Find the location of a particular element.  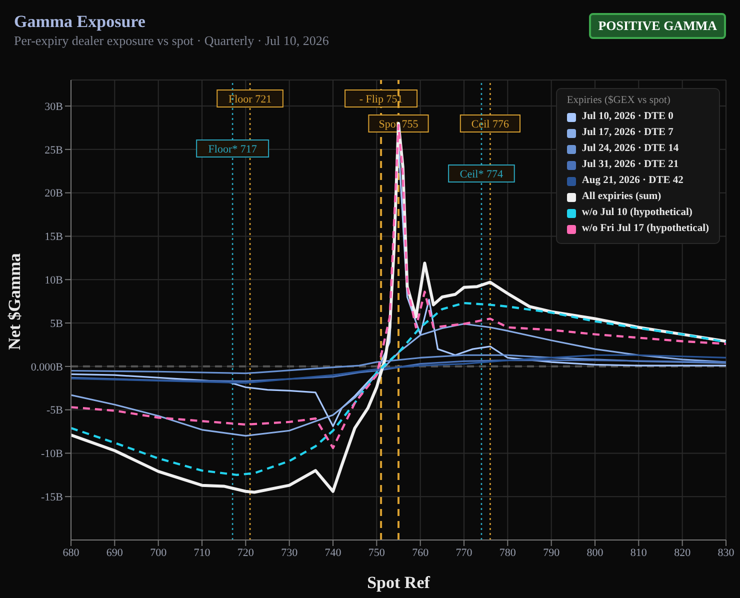

x-tick-label: 720 is located at coordinates (245, 552).